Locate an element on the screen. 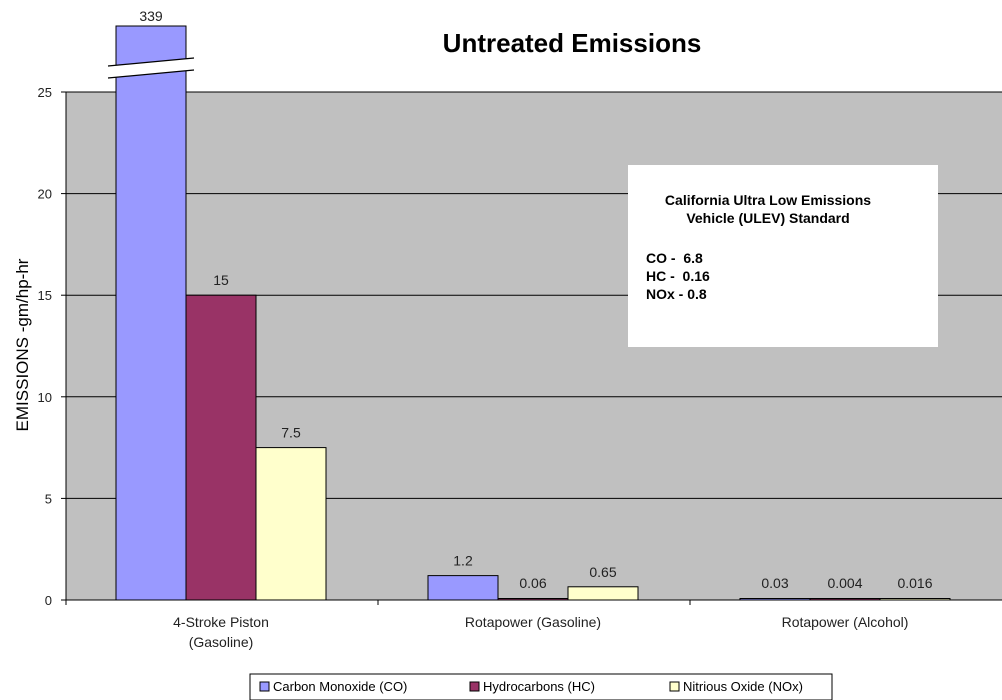 This screenshot has width=1002, height=700. legend-label-hydrocarbons-hc: Hydrocarbons (HC) is located at coordinates (539, 686).